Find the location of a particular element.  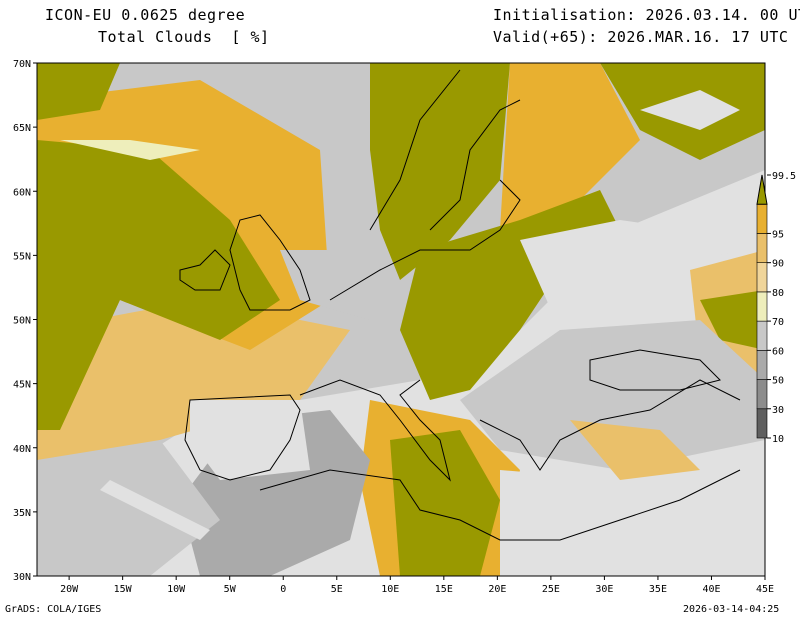

lon-tick-label: 20W is located at coordinates (69, 589).